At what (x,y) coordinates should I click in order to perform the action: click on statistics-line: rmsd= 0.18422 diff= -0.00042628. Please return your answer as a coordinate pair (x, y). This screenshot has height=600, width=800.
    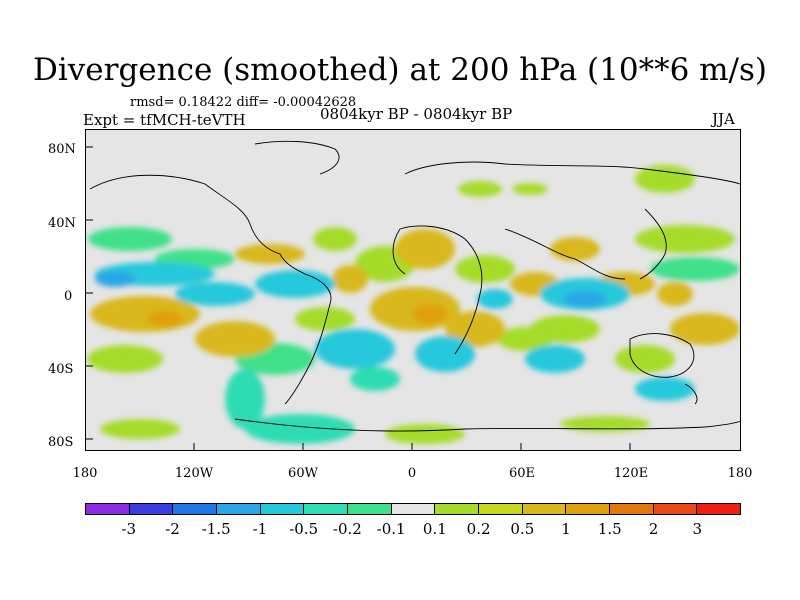
    Looking at the image, I should click on (243, 102).